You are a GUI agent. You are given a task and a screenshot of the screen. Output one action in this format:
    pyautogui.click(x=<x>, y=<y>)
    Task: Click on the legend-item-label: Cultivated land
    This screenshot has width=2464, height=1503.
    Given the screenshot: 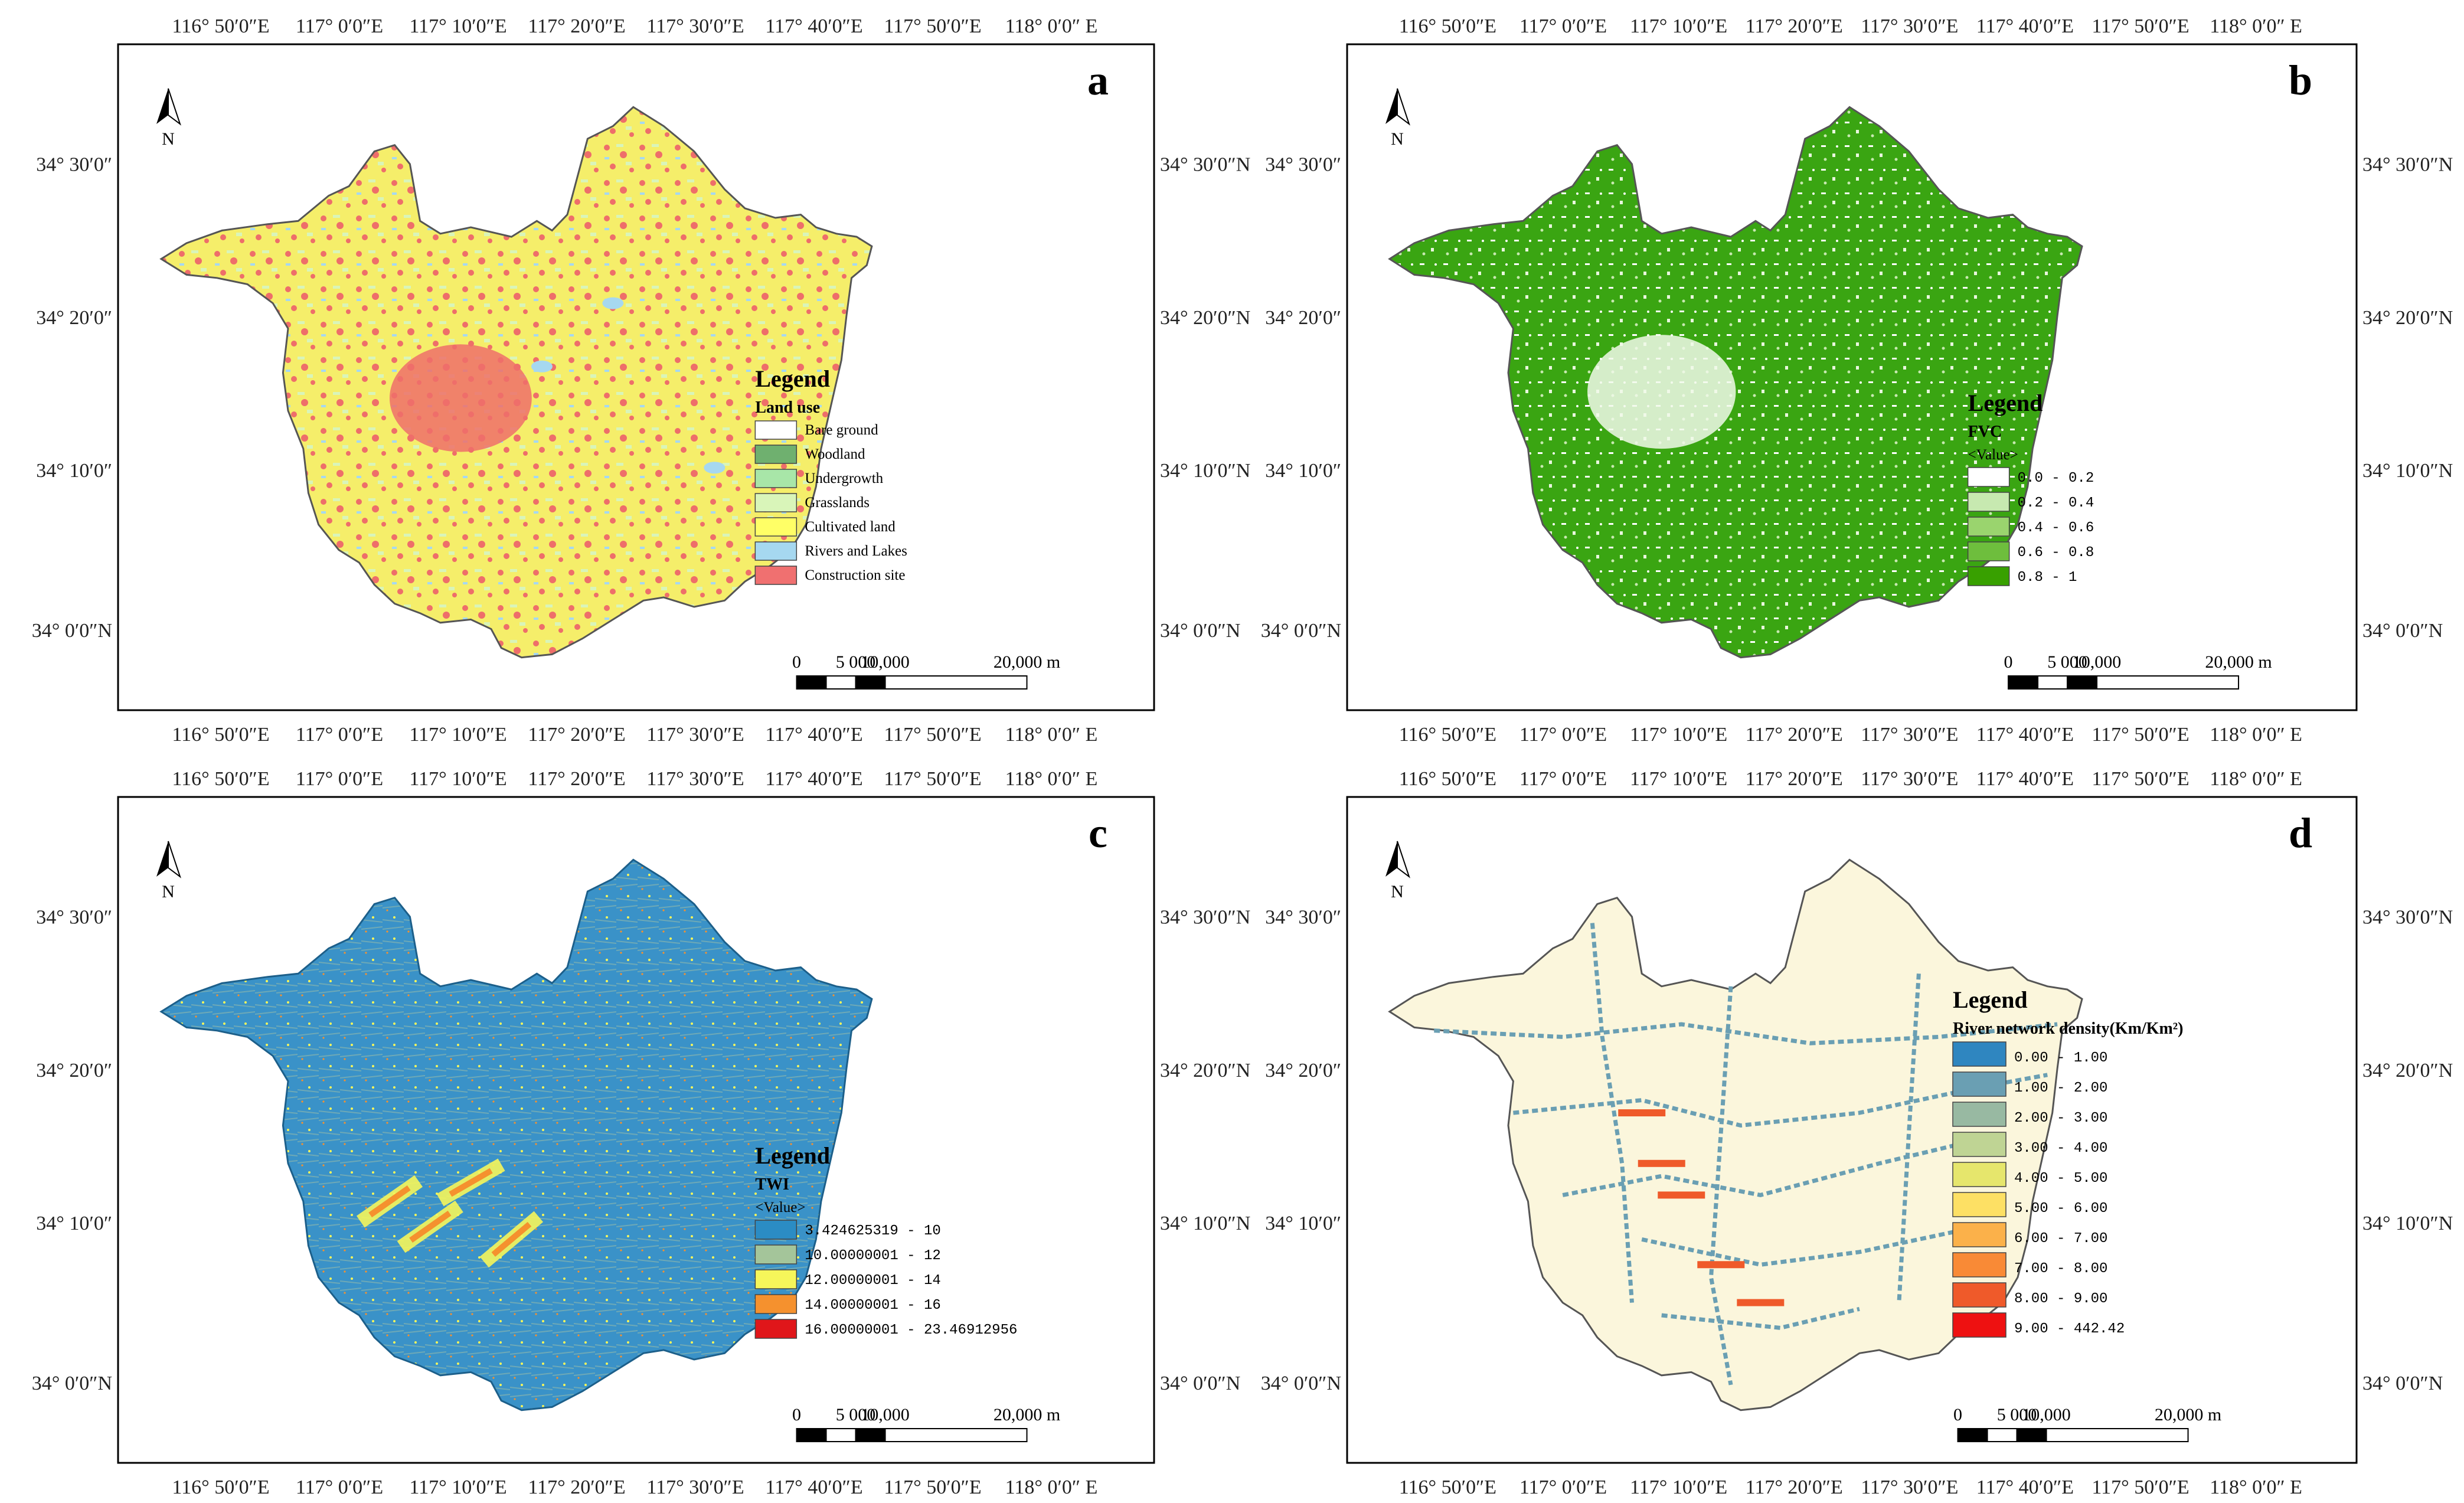 What is the action you would take?
    pyautogui.click(x=850, y=527)
    